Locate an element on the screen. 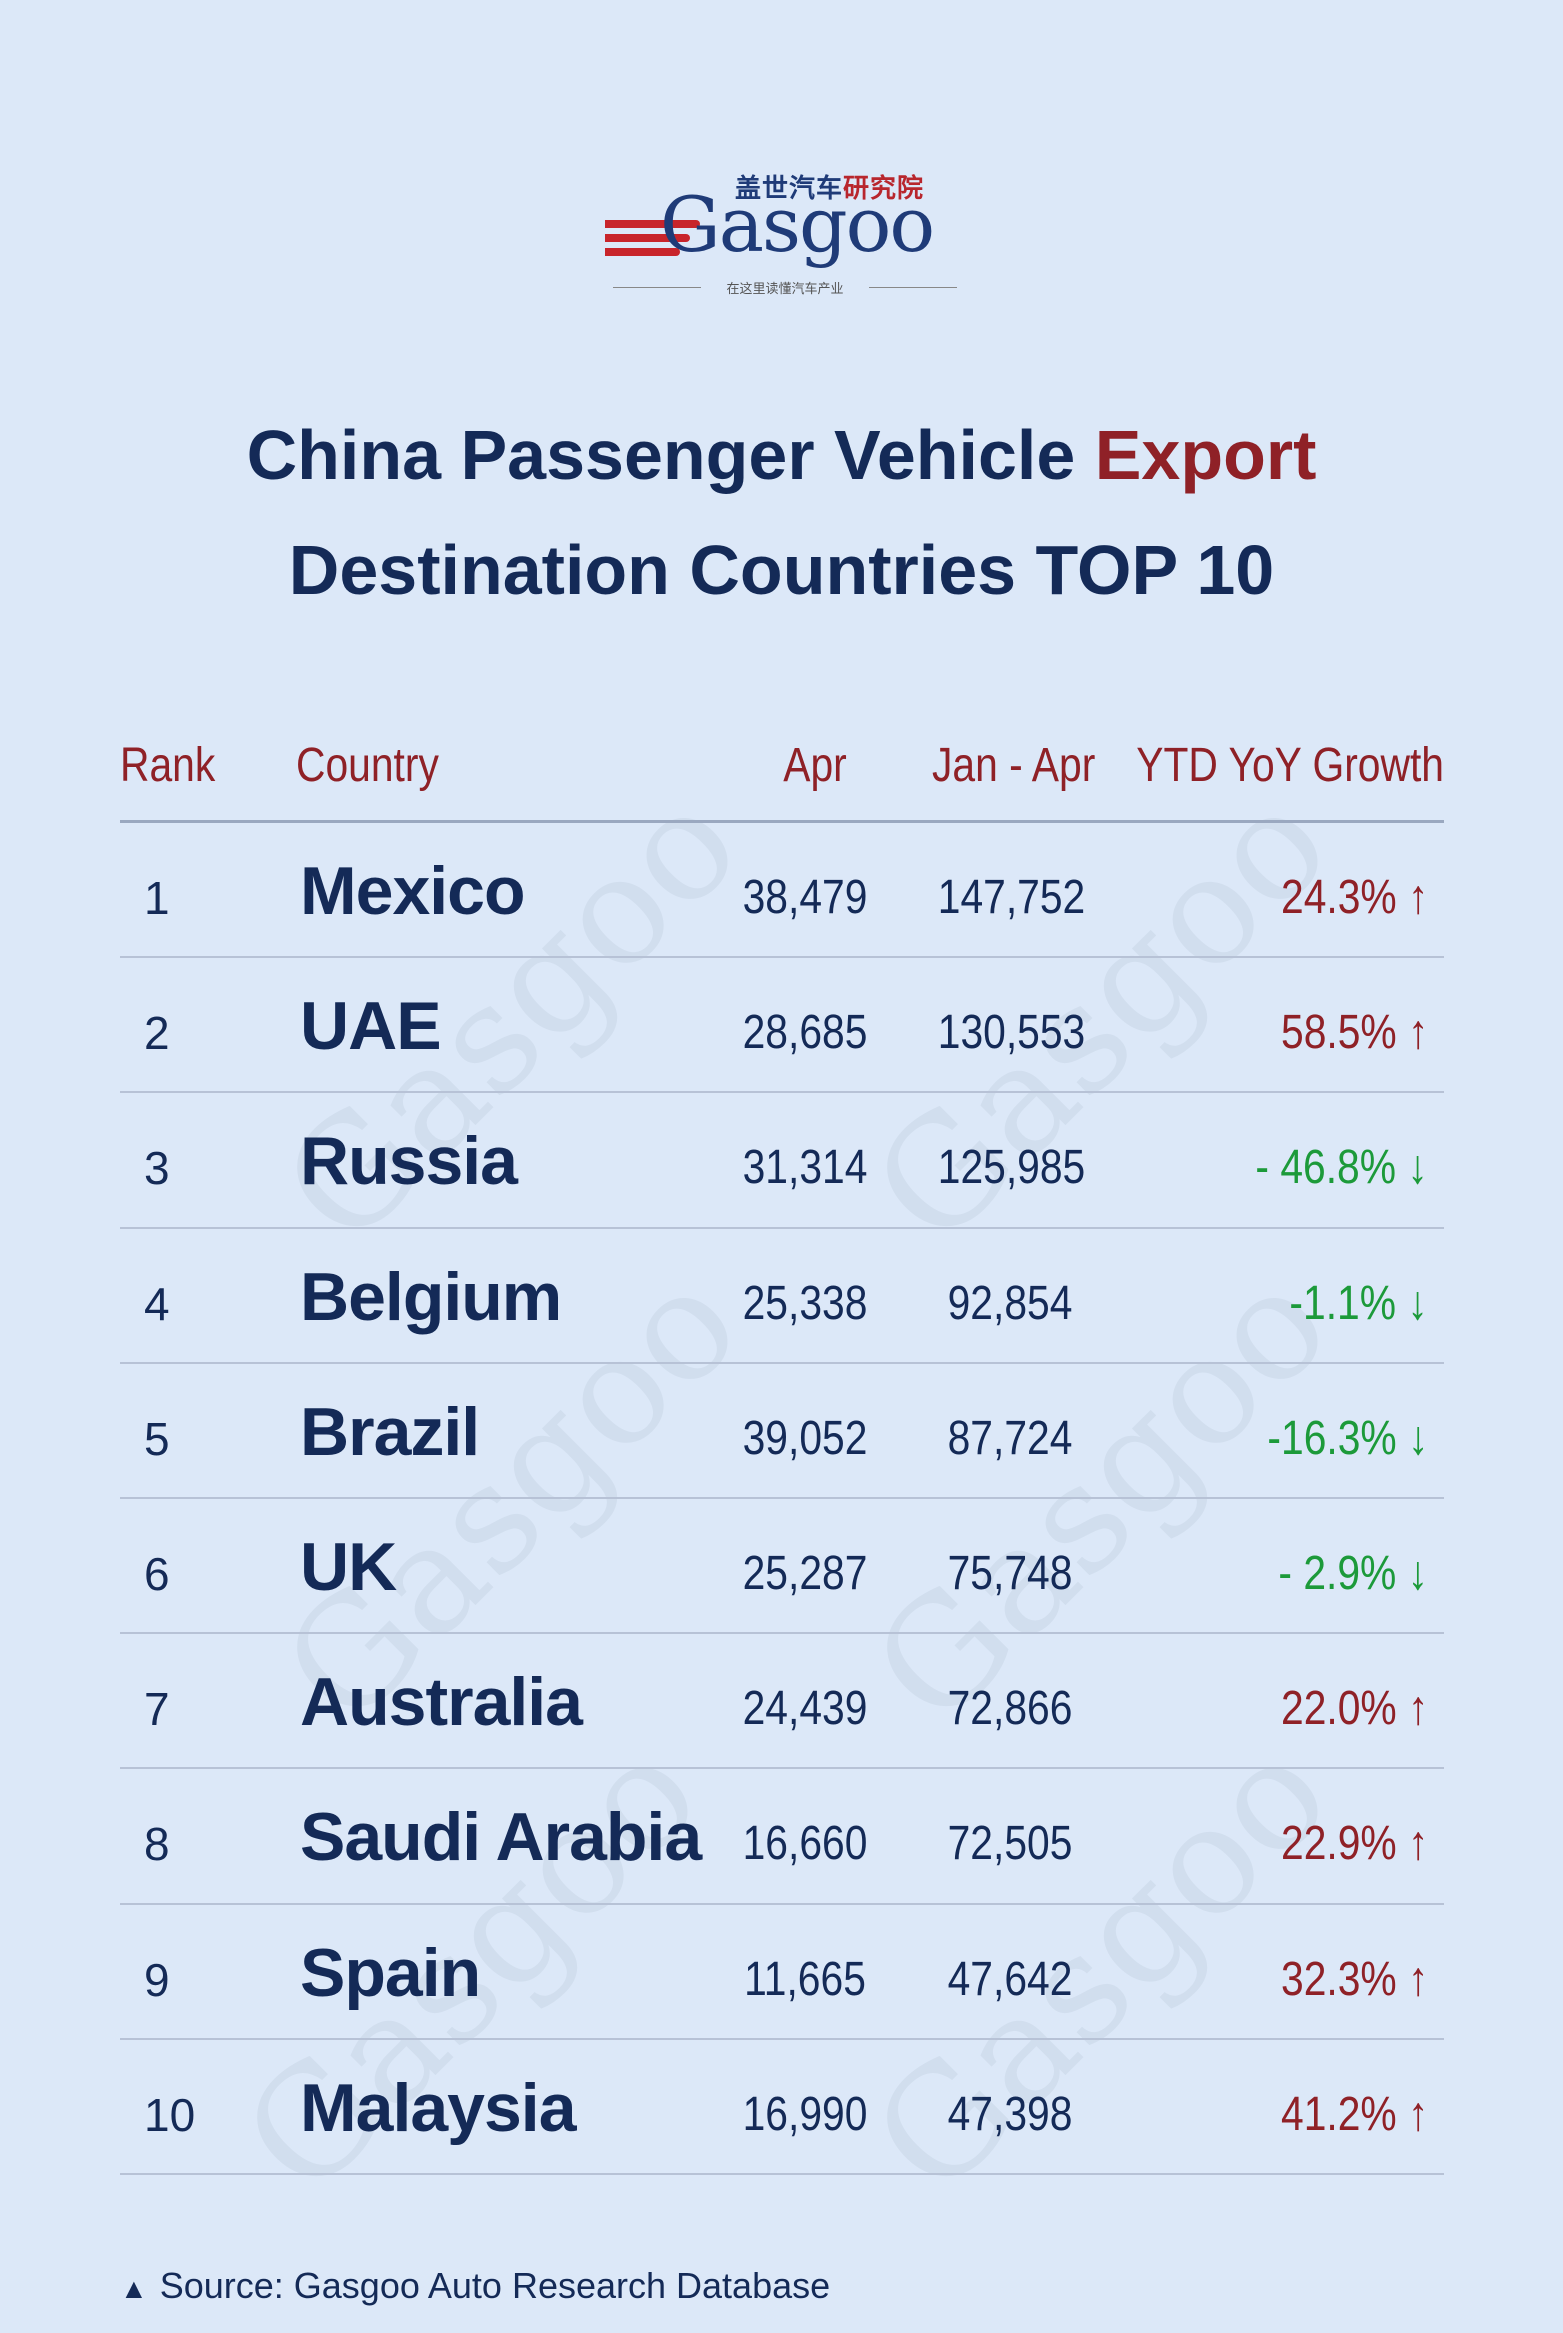 The image size is (1563, 2333). cell-country: Saudi Arabia is located at coordinates (501, 1837).